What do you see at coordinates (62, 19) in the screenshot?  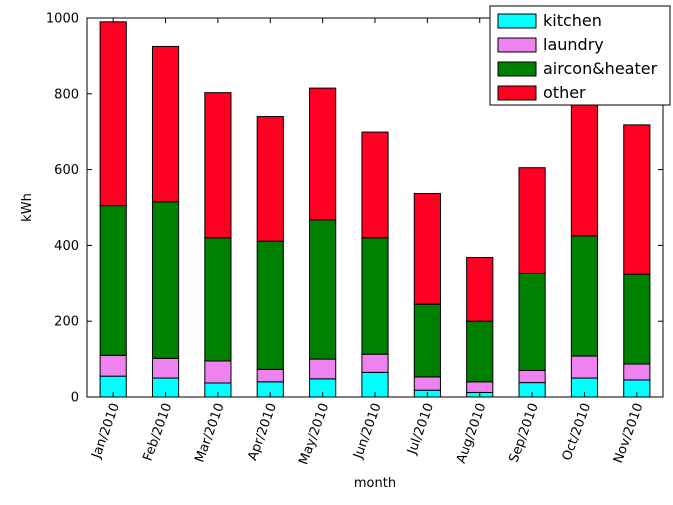 I see `y-tick-label: 1000` at bounding box center [62, 19].